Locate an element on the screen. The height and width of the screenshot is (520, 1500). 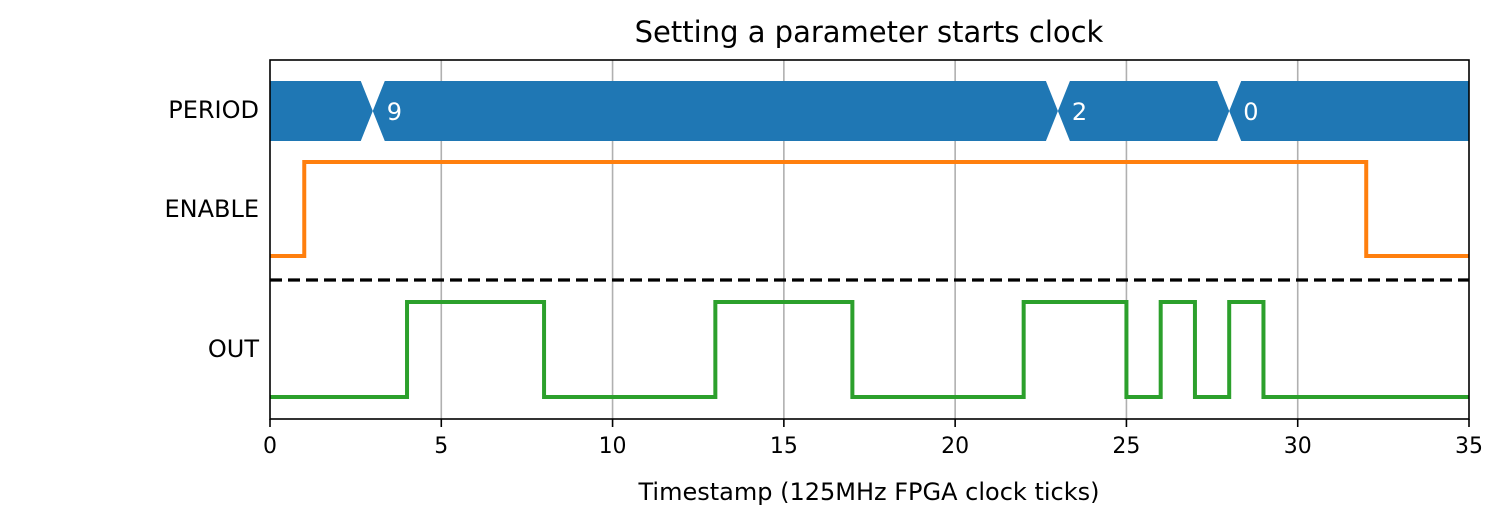
row-label-enable: ENABLE is located at coordinates (211, 209).